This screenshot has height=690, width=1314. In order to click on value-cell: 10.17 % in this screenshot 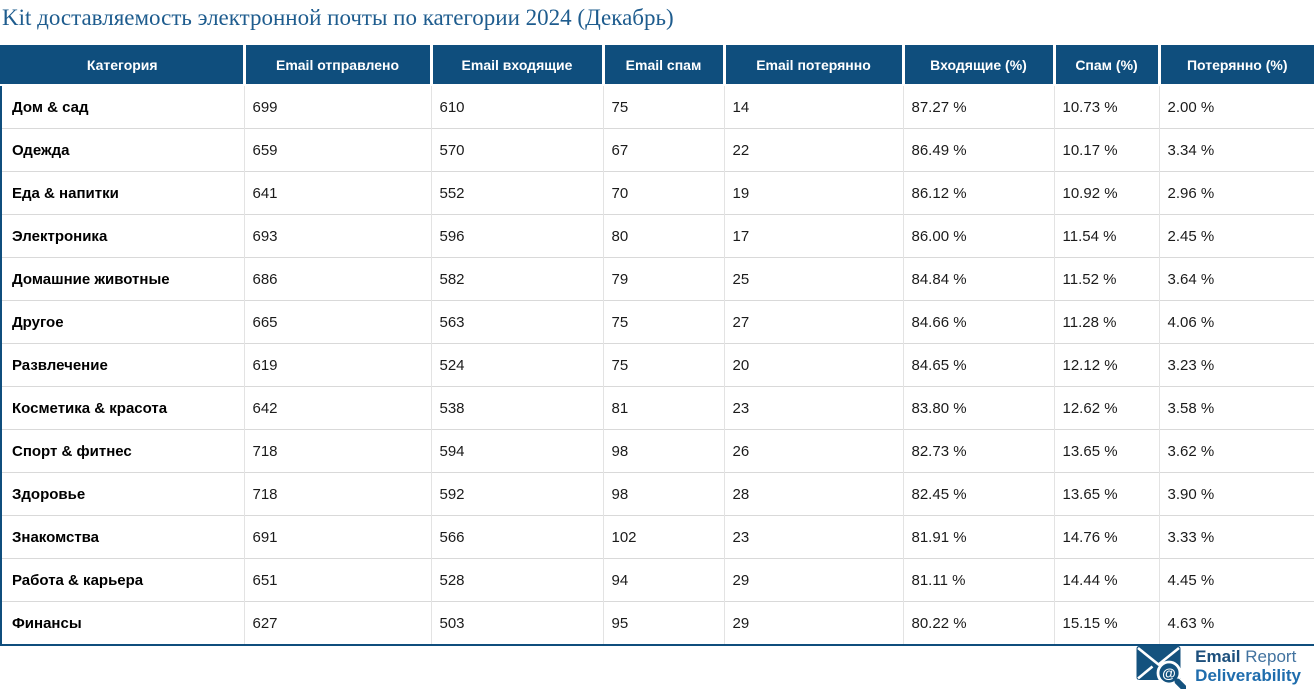, I will do `click(1106, 150)`.